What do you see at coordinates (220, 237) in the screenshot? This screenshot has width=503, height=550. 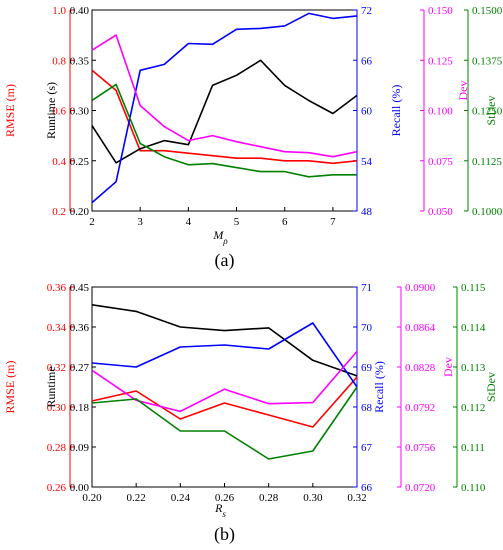 I see `x-axis-label: Mρ` at bounding box center [220, 237].